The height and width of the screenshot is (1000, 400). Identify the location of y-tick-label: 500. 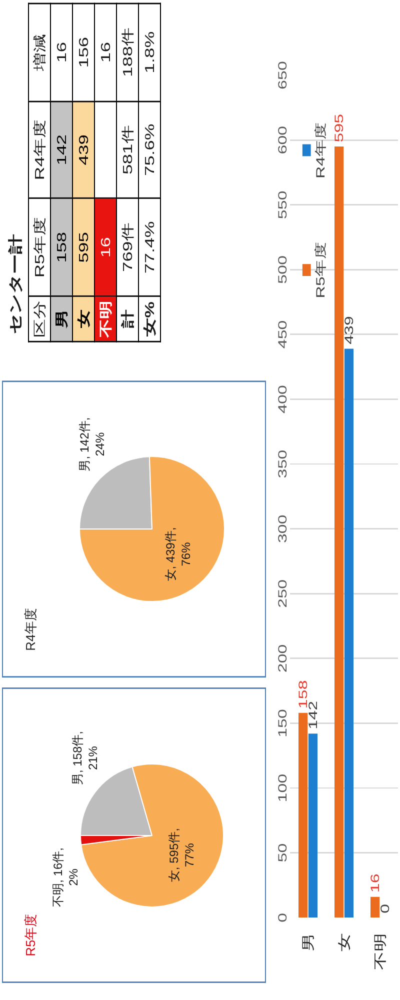
(283, 269).